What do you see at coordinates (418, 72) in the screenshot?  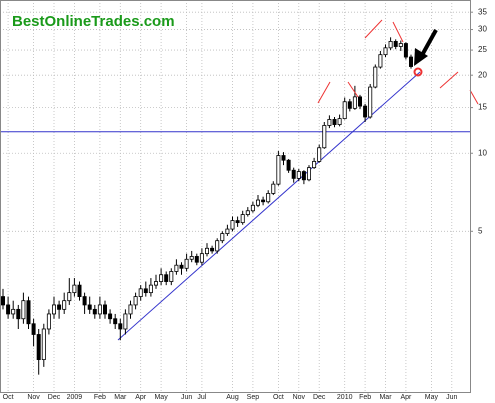 I see `annotation-circle` at bounding box center [418, 72].